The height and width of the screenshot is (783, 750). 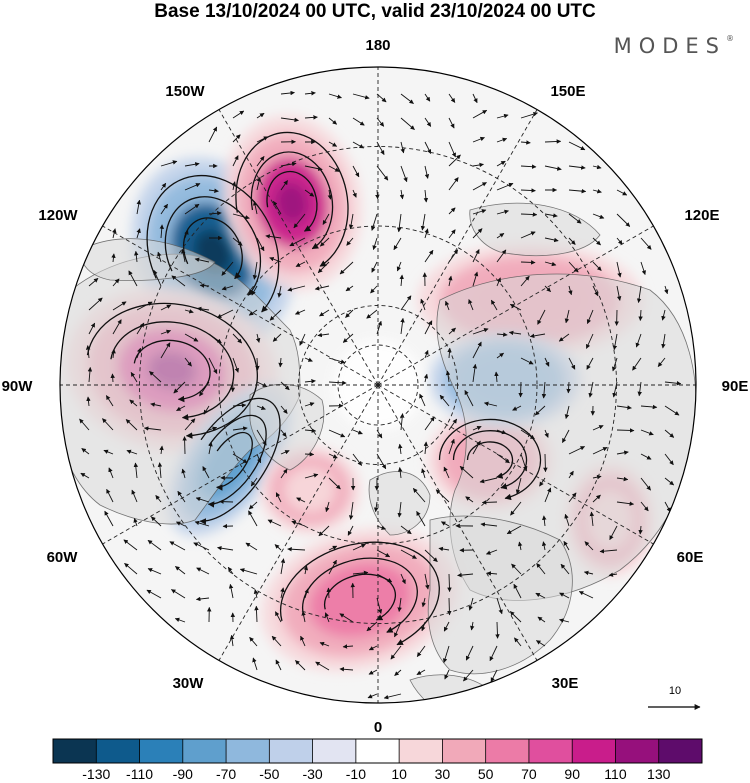 I want to click on colorbar: -130 -110 -90 -70 -50 -30 -10 10 30 50 70 90 110 130, so click(x=377, y=760).